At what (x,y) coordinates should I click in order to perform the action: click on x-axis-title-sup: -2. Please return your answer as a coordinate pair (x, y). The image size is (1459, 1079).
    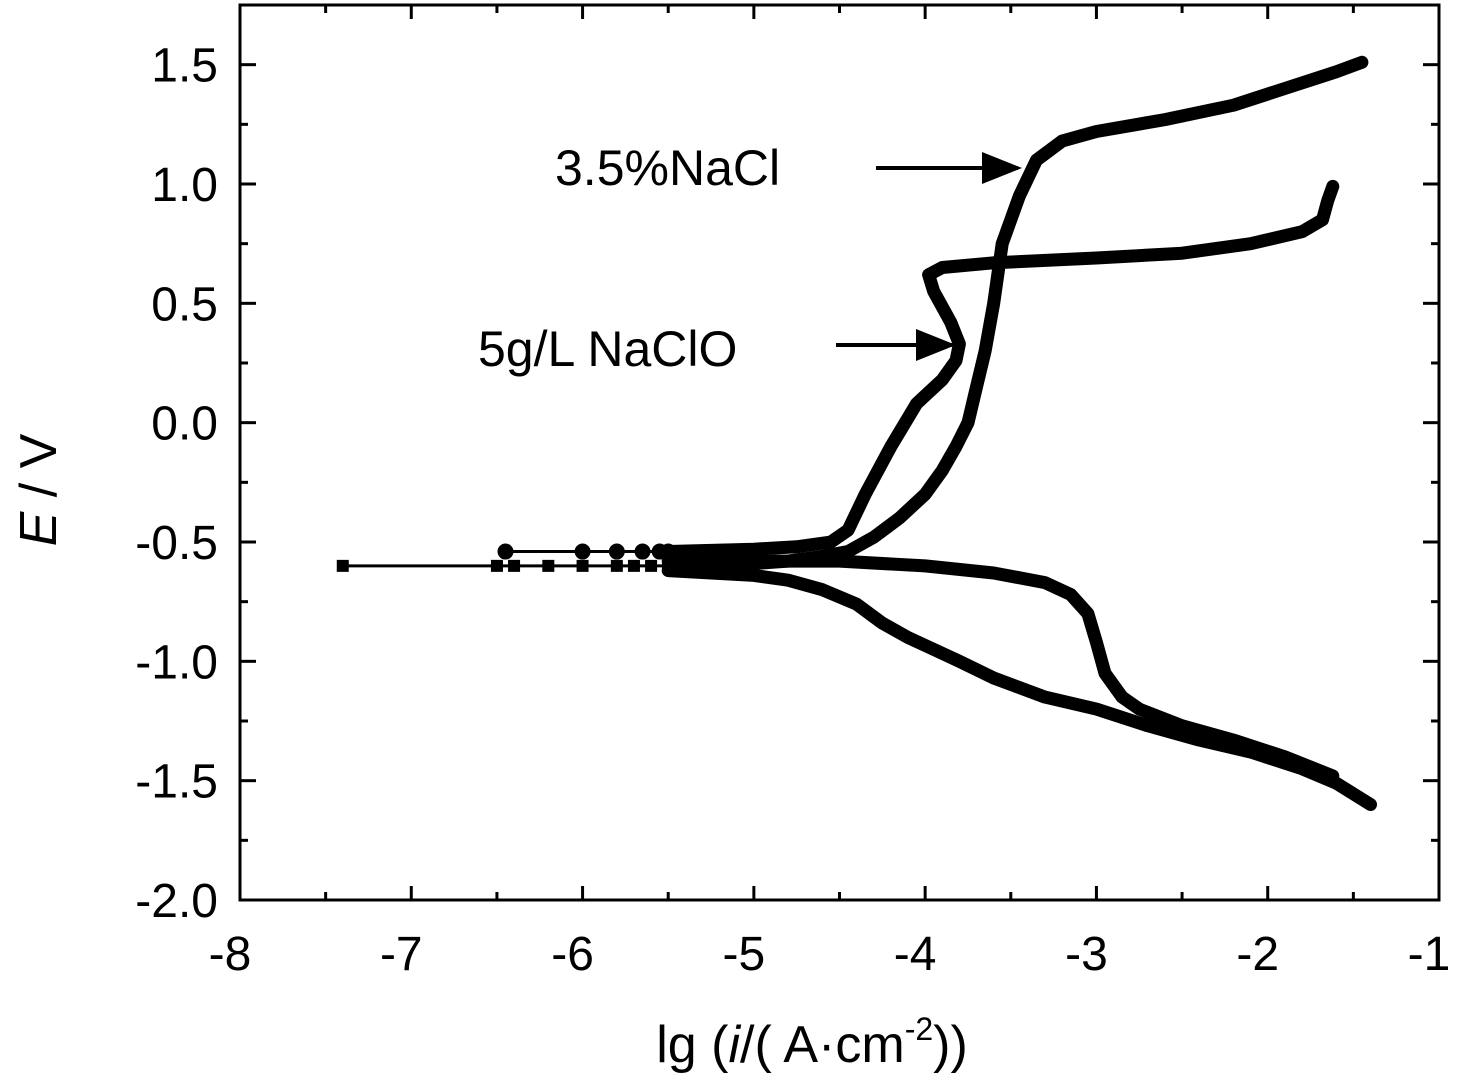
    Looking at the image, I should click on (919, 1029).